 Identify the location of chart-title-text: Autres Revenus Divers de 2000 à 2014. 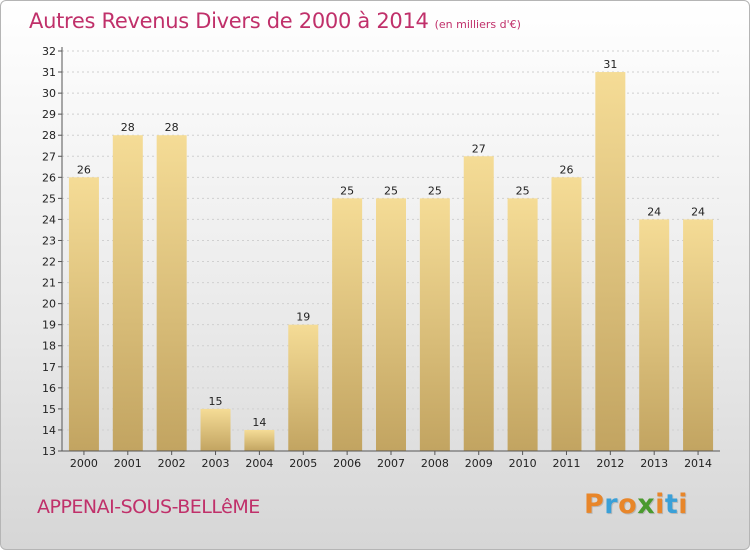
(229, 21).